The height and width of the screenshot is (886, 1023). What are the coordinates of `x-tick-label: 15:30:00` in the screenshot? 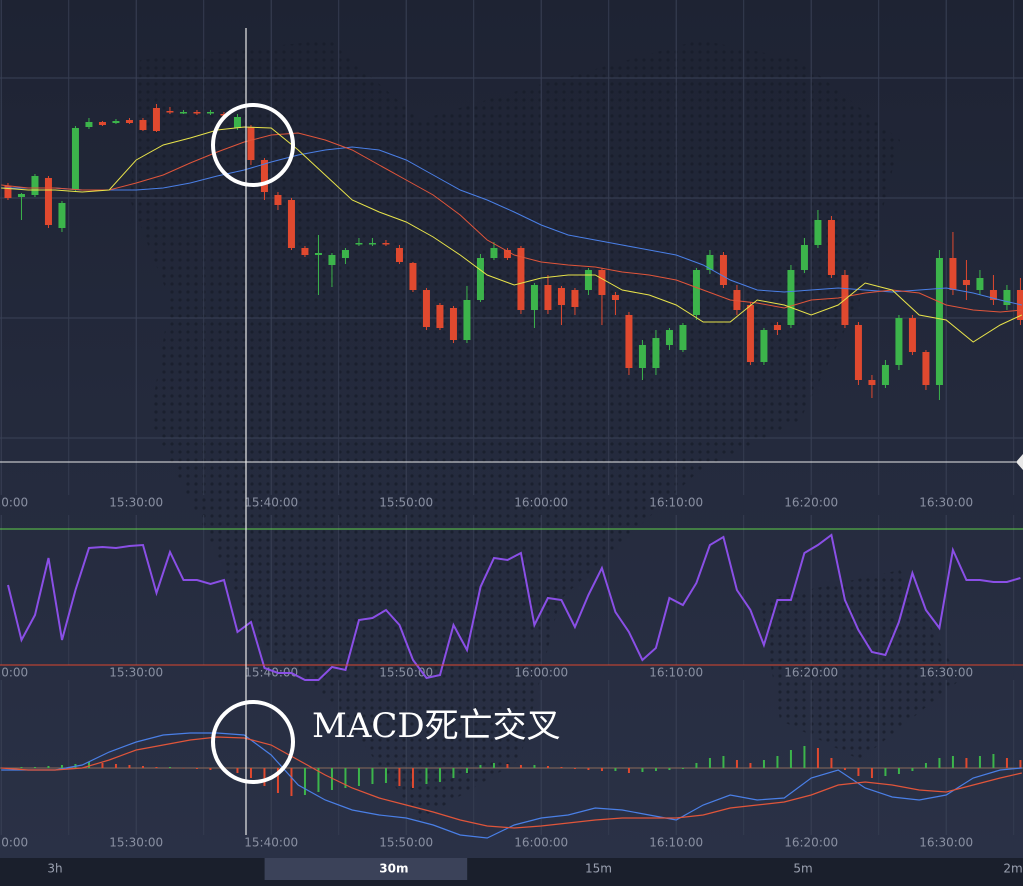 It's located at (136, 843).